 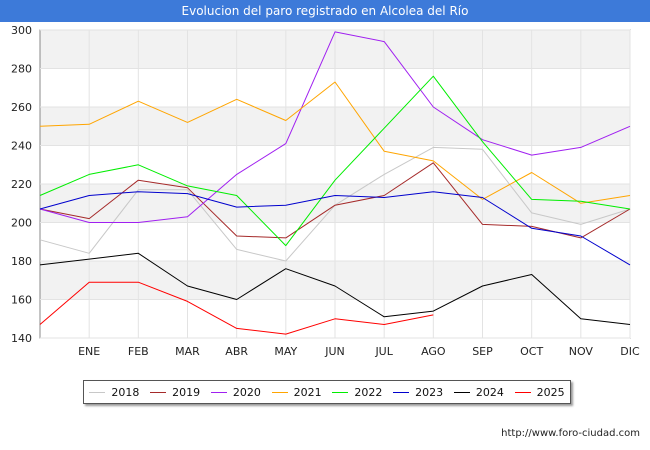 I want to click on x-tick-label: JUL, so click(x=383, y=351).